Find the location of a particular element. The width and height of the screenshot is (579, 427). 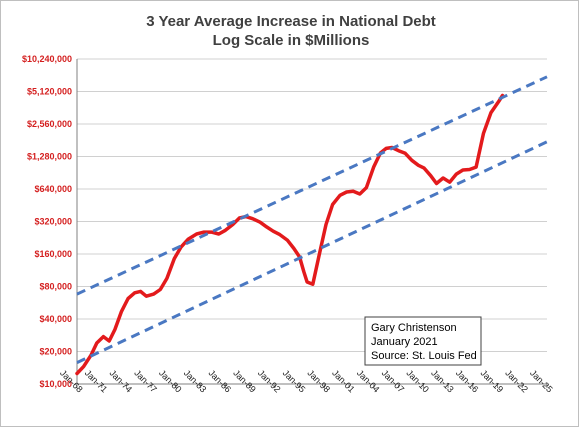

x-tick-label: Jan-74 is located at coordinates (121, 381).